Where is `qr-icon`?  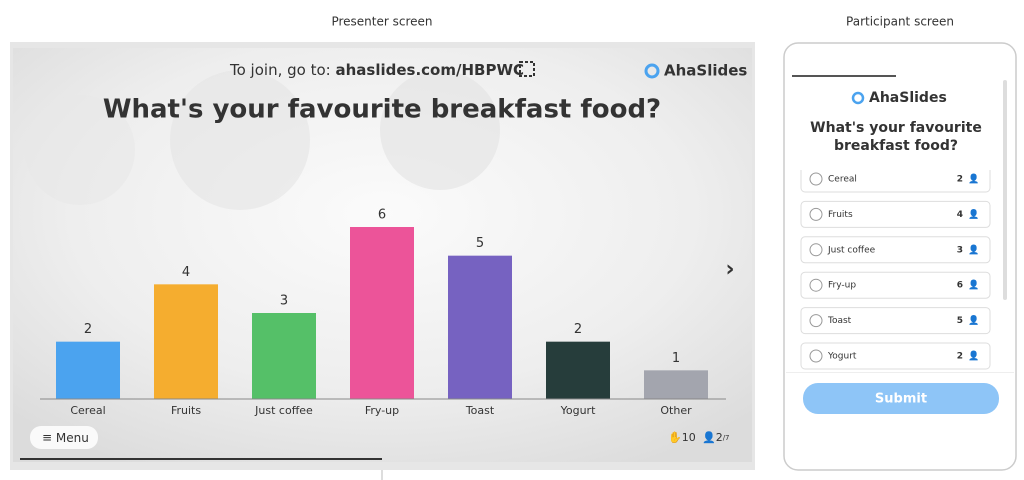 qr-icon is located at coordinates (527, 69).